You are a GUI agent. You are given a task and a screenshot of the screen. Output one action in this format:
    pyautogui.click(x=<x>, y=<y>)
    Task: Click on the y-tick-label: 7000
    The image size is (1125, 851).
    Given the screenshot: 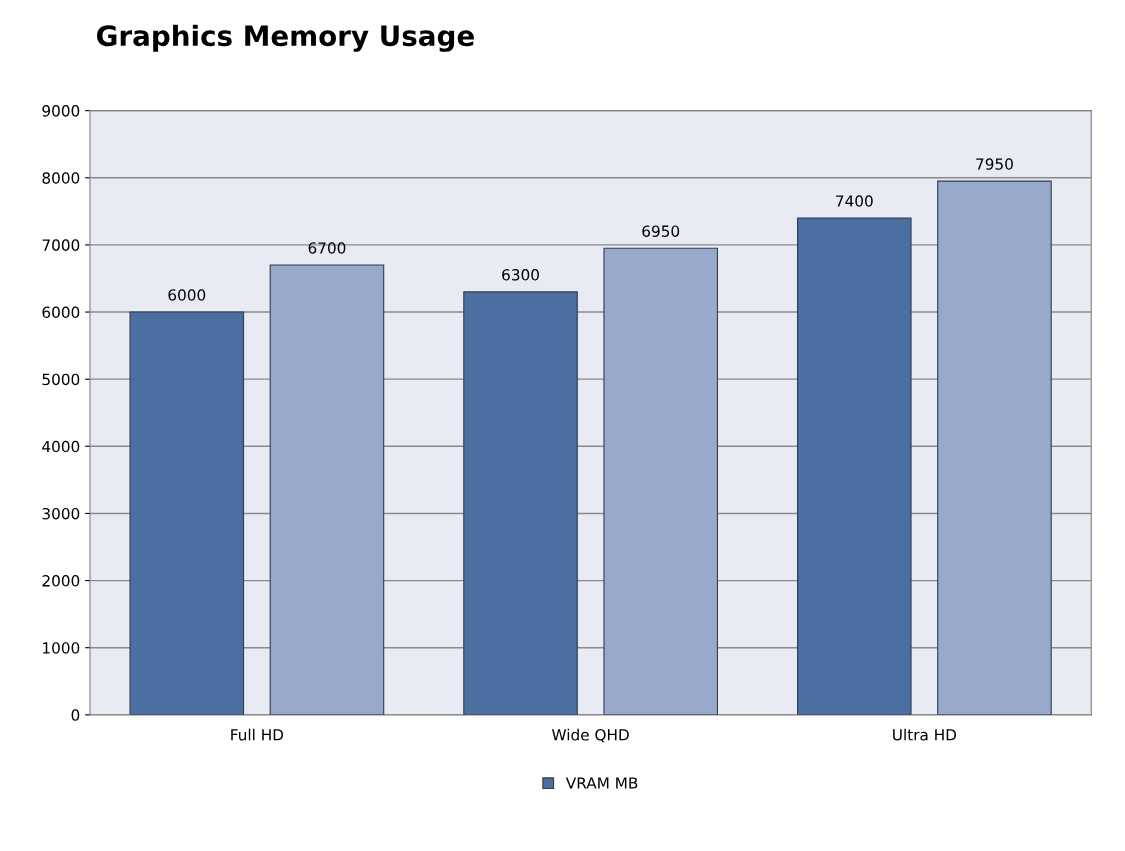 What is the action you would take?
    pyautogui.click(x=61, y=245)
    